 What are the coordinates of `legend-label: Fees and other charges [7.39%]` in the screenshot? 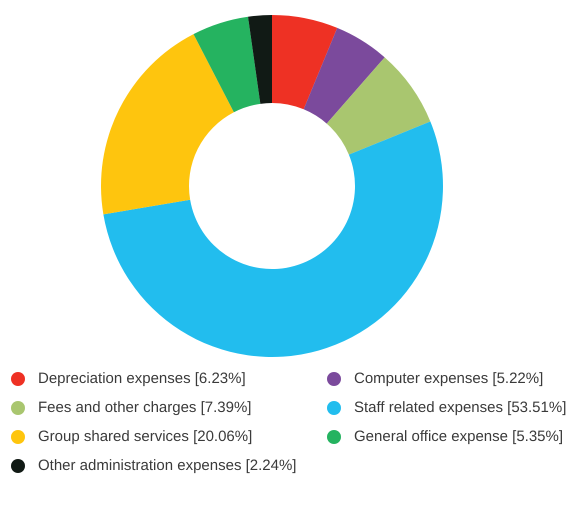 It's located at (145, 407).